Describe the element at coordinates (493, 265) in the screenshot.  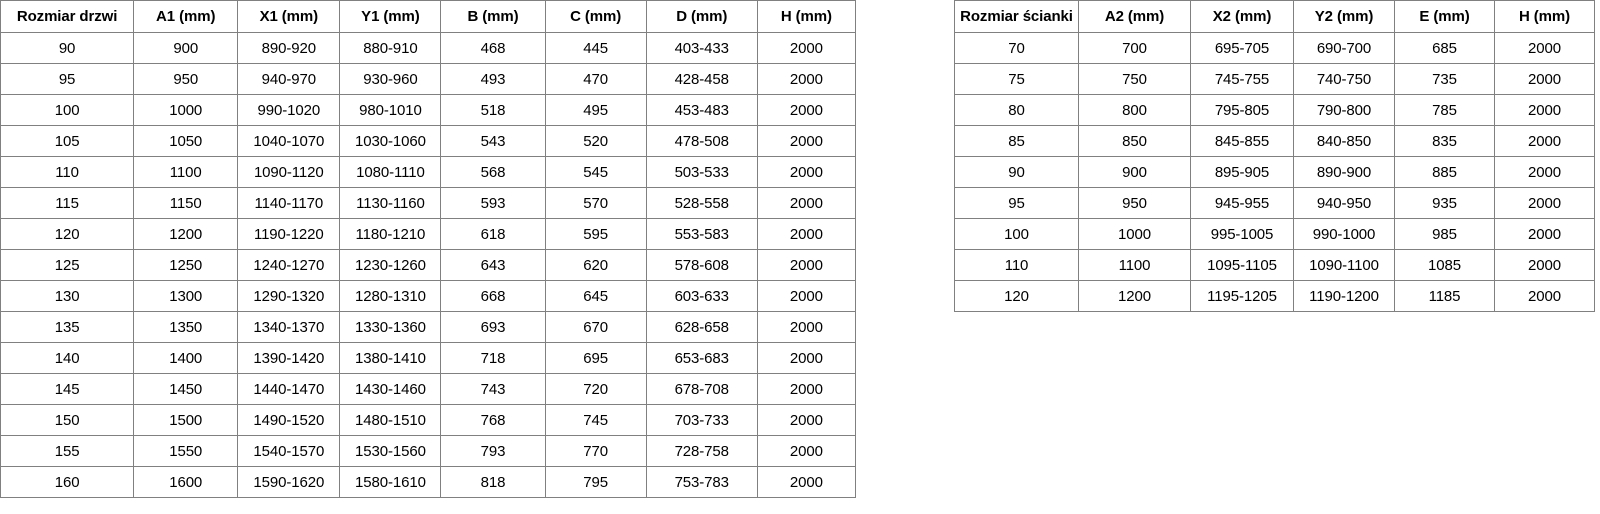
I see `cell-b: 643` at that location.